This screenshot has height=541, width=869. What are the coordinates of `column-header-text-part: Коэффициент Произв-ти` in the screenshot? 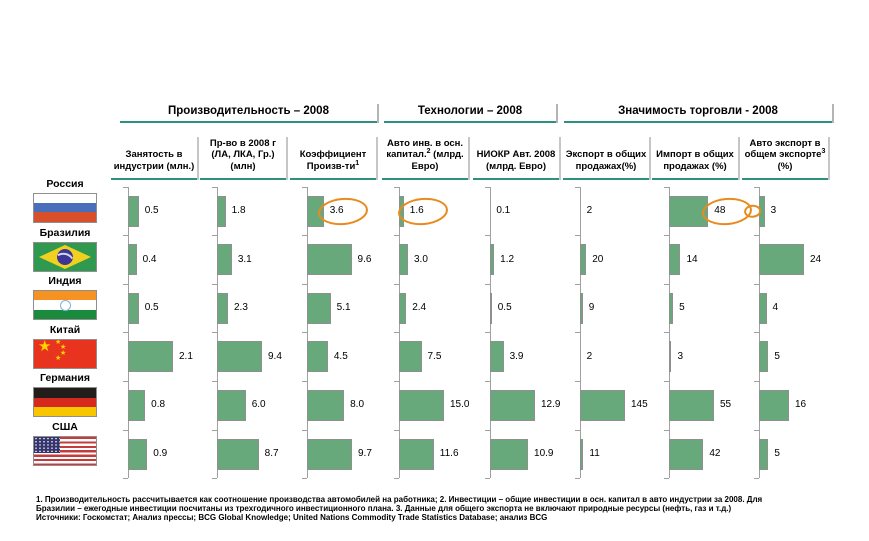 It's located at (333, 160).